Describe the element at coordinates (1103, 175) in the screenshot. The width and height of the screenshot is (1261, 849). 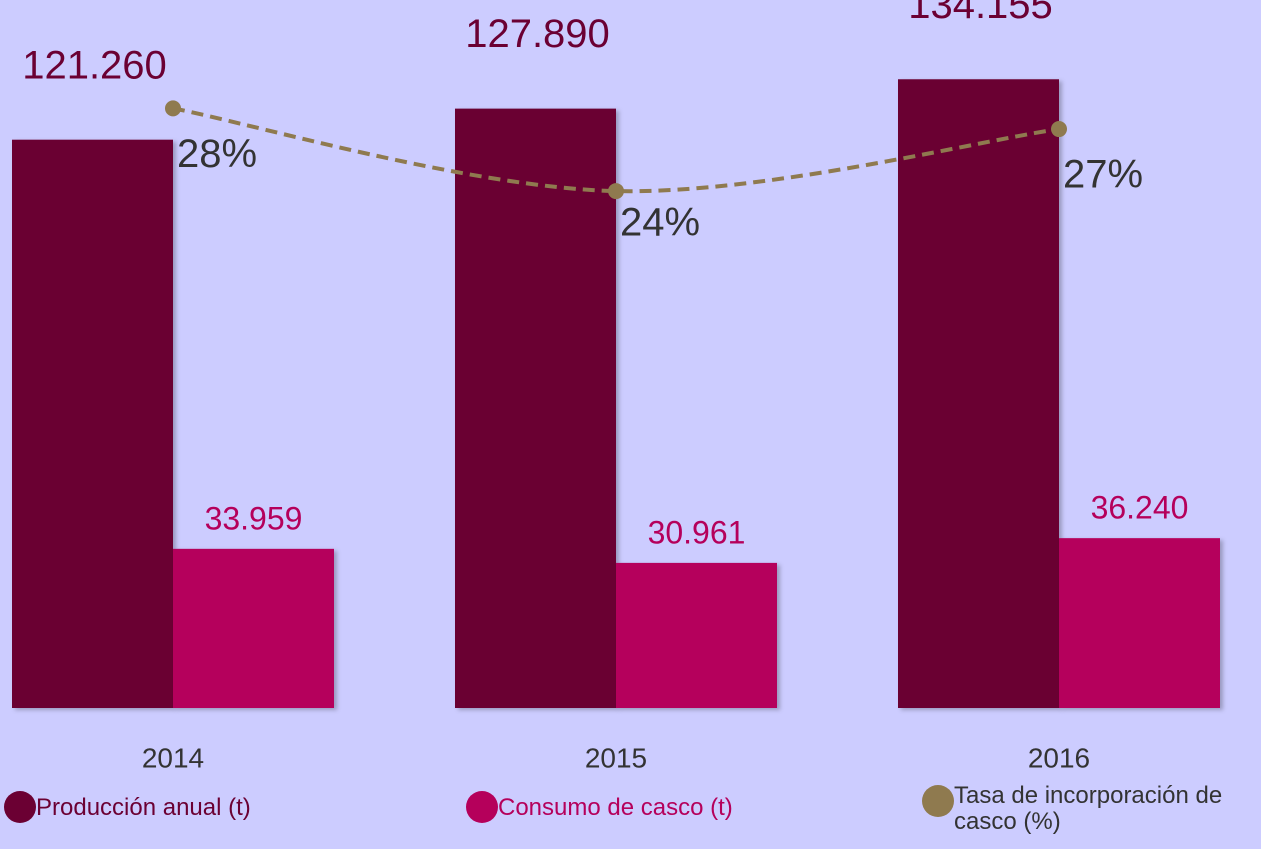
I see `data-label: 27%` at that location.